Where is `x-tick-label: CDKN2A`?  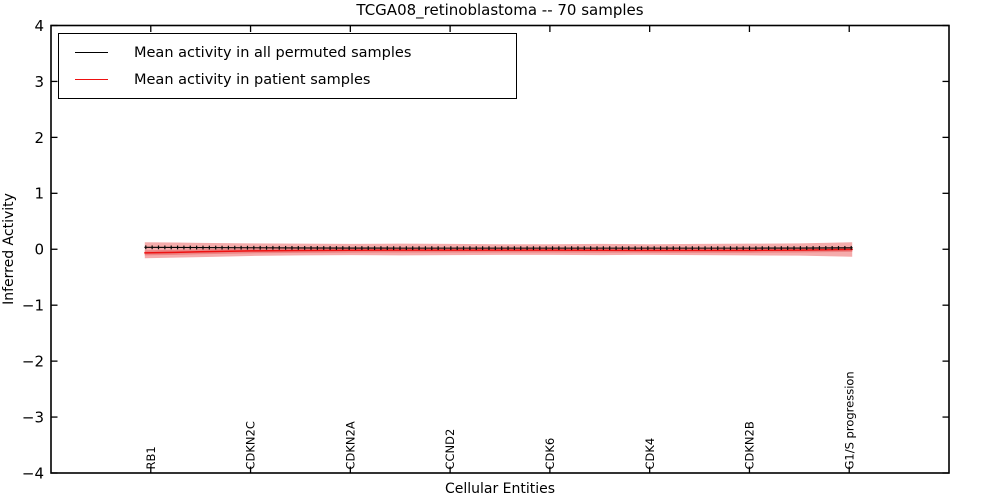 x-tick-label: CDKN2A is located at coordinates (350, 445).